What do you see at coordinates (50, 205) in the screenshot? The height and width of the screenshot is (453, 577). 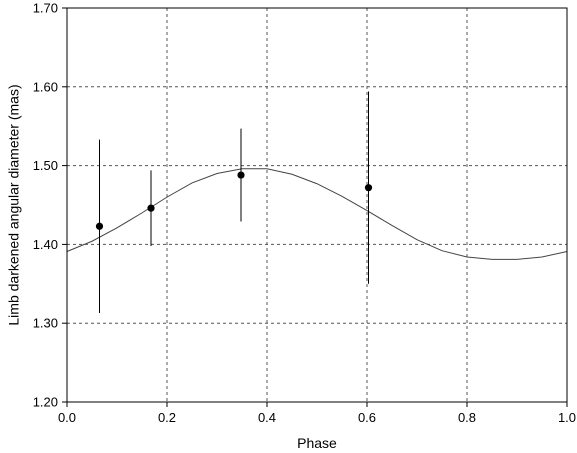 I see `y-axis-ticks: 1.20 1.30 1.40 1.50 1.60 1.70` at bounding box center [50, 205].